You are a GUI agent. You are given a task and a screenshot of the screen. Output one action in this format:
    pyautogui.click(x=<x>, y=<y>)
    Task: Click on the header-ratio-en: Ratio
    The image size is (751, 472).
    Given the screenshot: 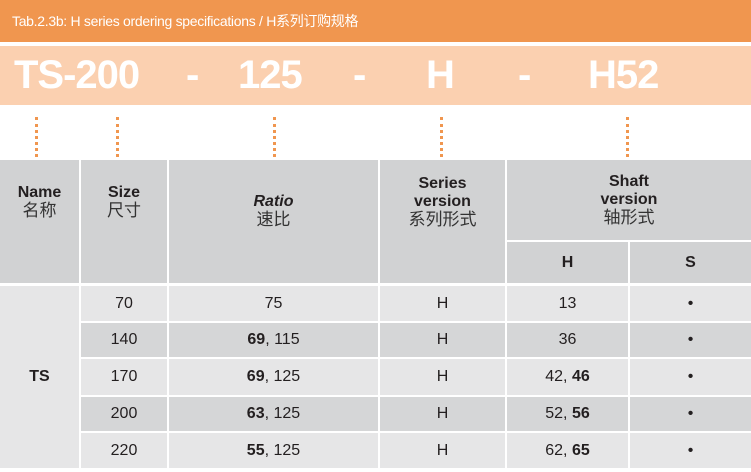 What is the action you would take?
    pyautogui.click(x=273, y=201)
    